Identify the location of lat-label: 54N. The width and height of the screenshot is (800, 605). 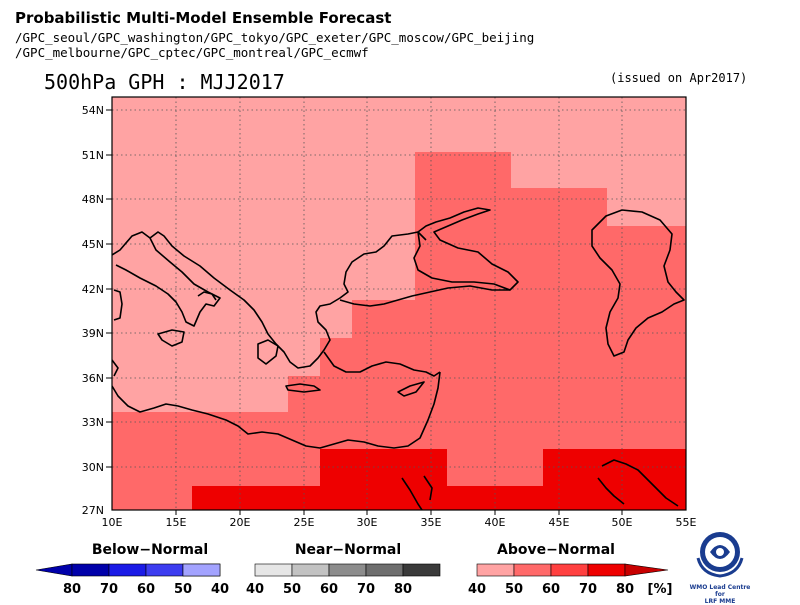
(93, 110).